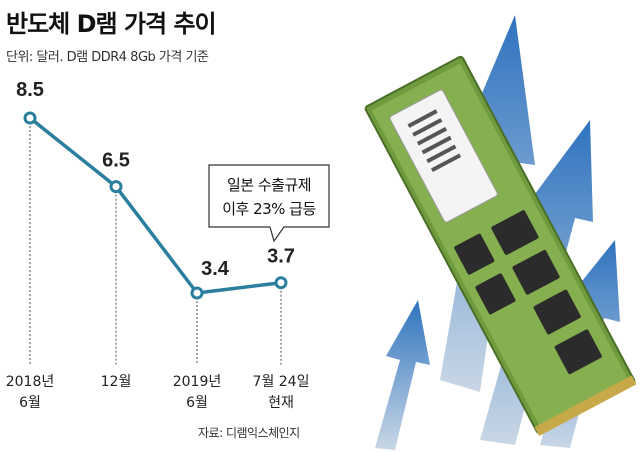 The width and height of the screenshot is (640, 452). What do you see at coordinates (30, 90) in the screenshot?
I see `data-label: 8.5` at bounding box center [30, 90].